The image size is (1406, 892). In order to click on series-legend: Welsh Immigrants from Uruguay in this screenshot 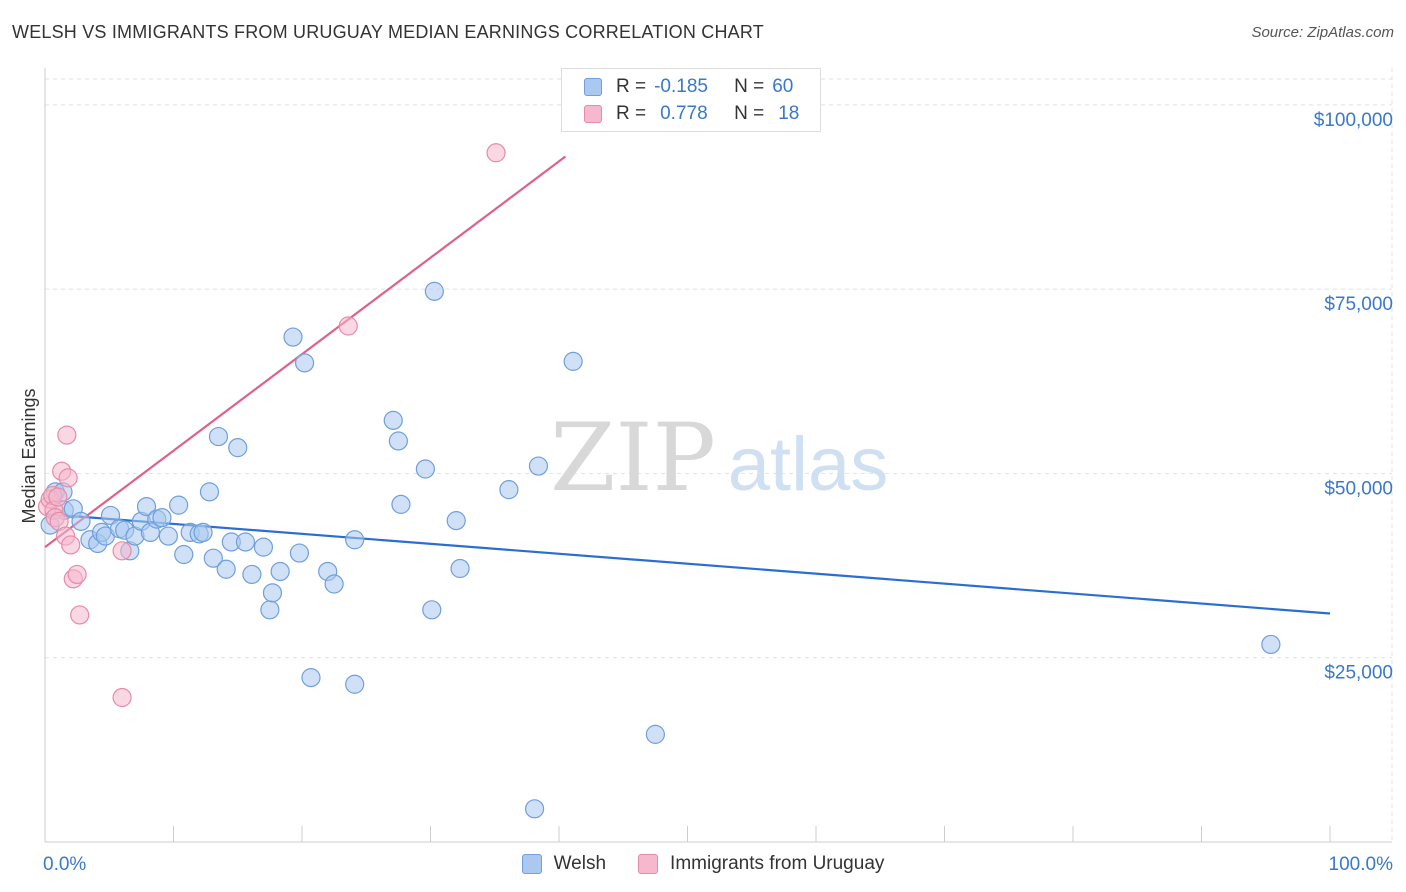, I will do `click(703, 864)`.